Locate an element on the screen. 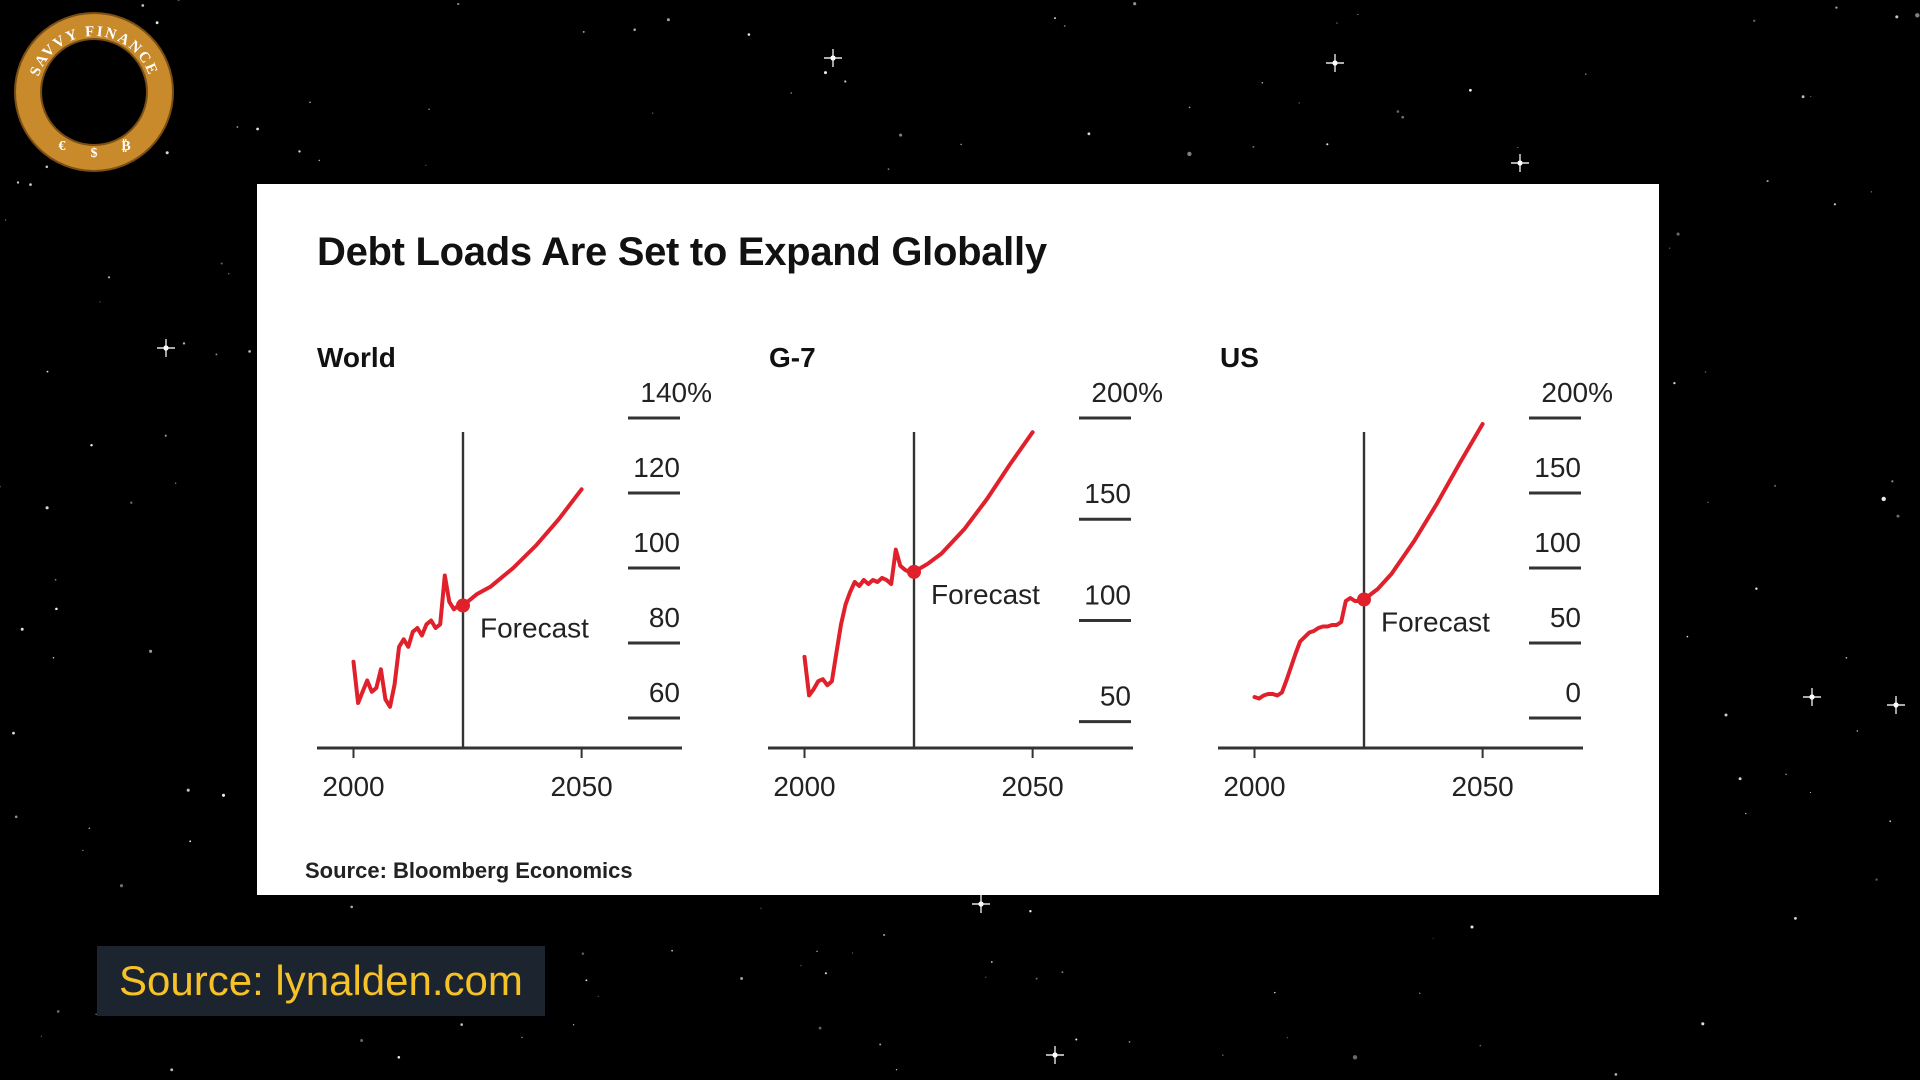  logo-symbol: $ is located at coordinates (94, 153).